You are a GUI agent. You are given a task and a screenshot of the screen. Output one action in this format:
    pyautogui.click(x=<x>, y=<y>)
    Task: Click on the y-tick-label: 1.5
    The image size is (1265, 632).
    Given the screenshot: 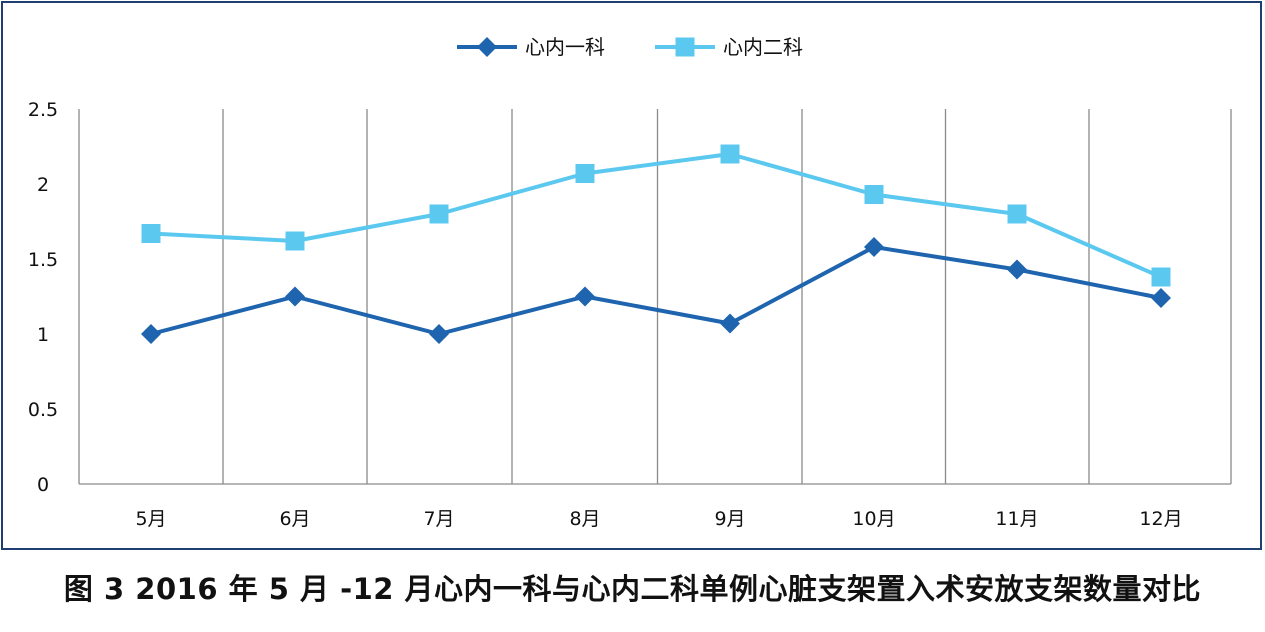 What is the action you would take?
    pyautogui.click(x=43, y=260)
    